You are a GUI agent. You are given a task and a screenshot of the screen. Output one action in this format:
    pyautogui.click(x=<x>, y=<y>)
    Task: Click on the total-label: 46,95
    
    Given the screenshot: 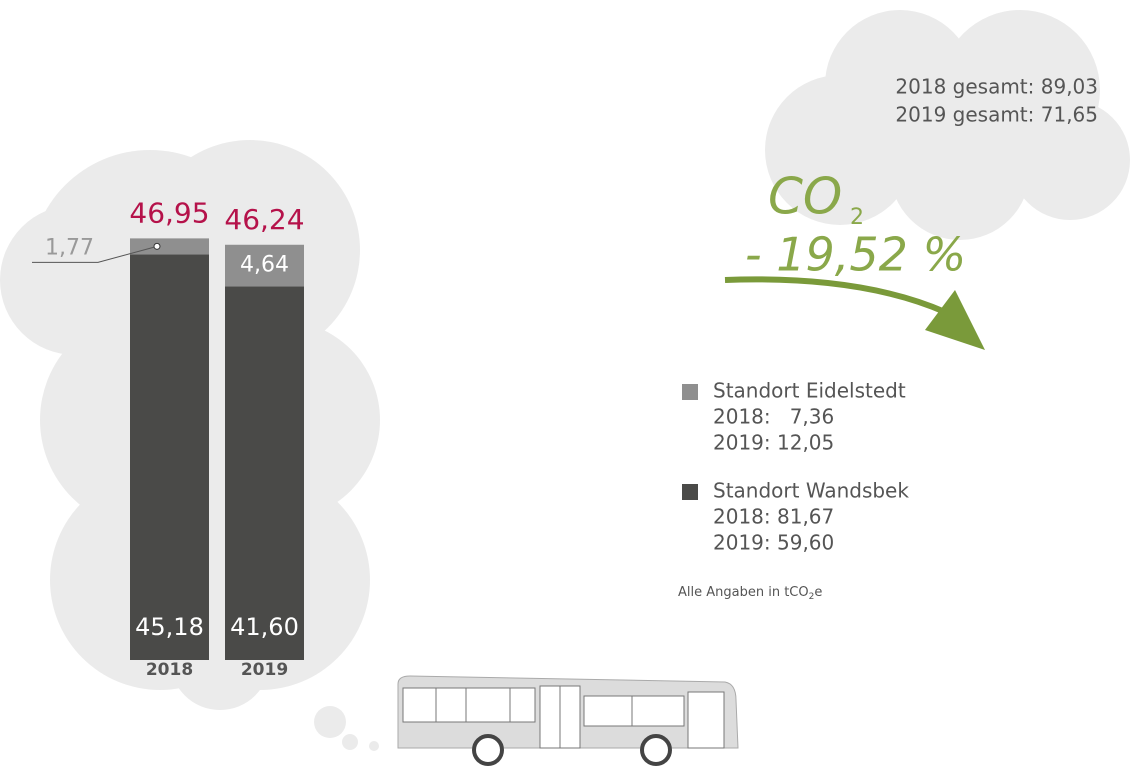 What is the action you would take?
    pyautogui.click(x=169, y=212)
    